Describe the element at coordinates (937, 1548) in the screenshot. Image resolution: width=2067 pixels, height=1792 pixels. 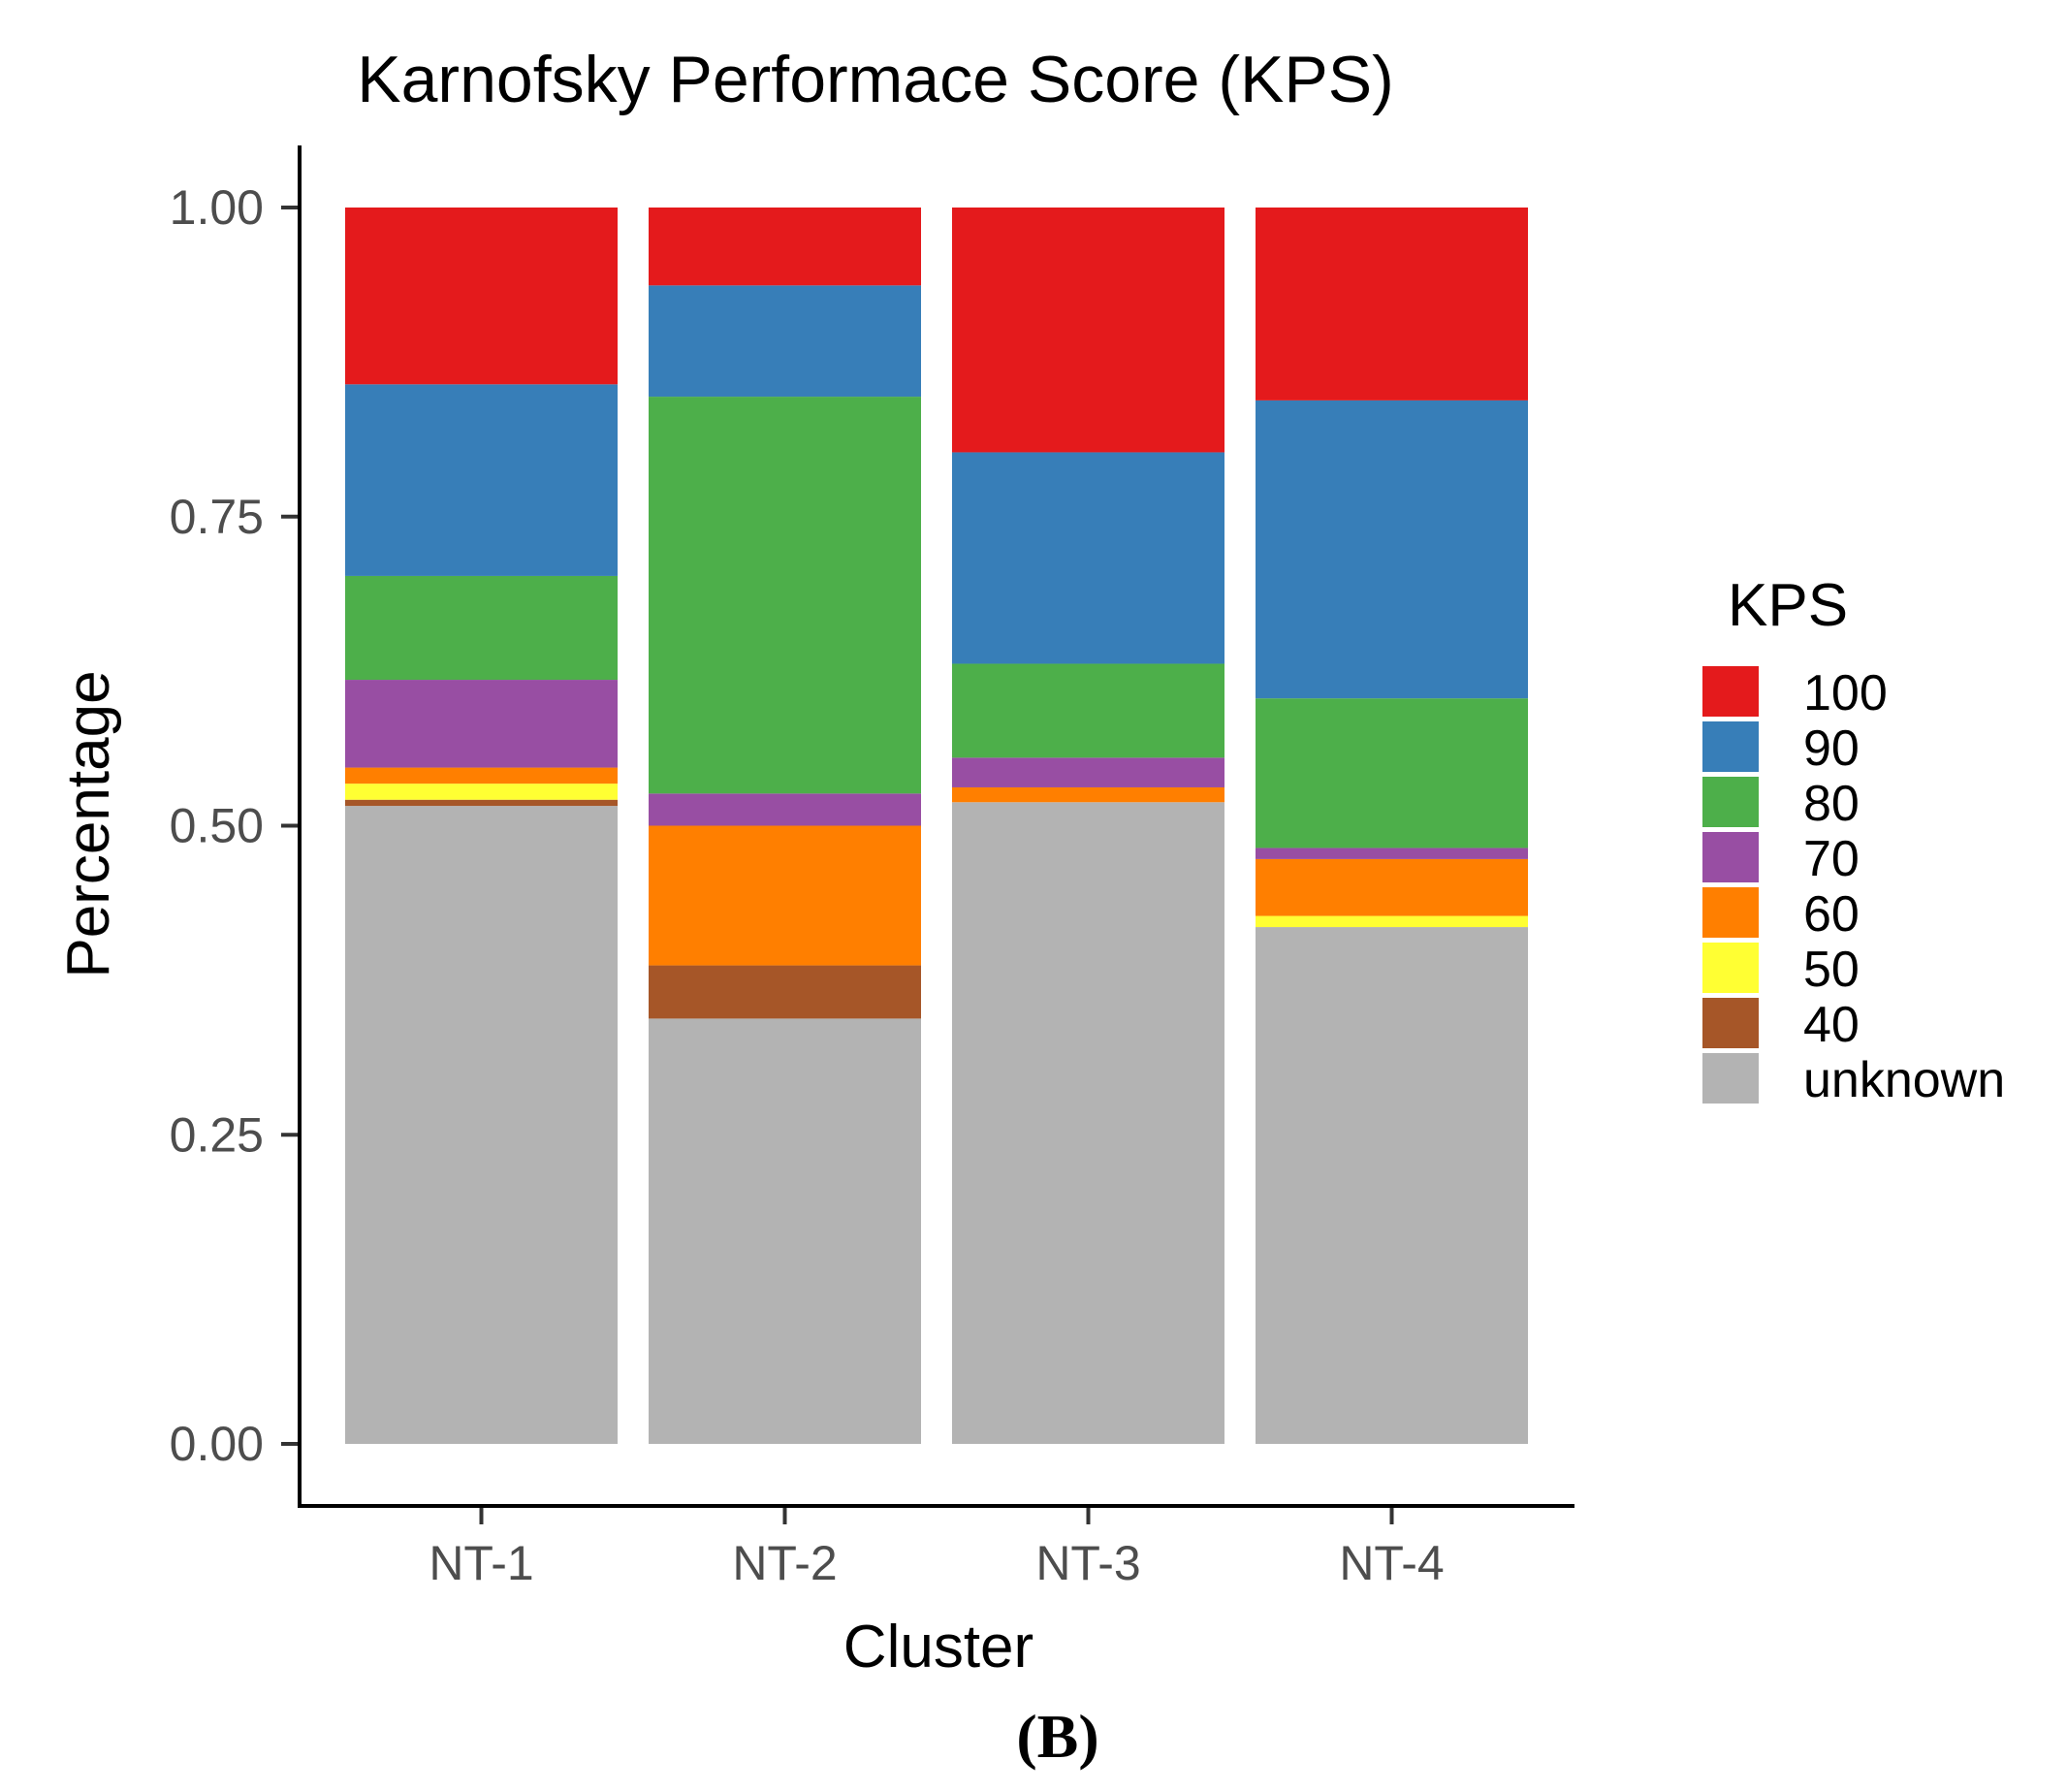
I see `x-axis-ticks: NT-1 NT-2 NT-3 NT-4` at that location.